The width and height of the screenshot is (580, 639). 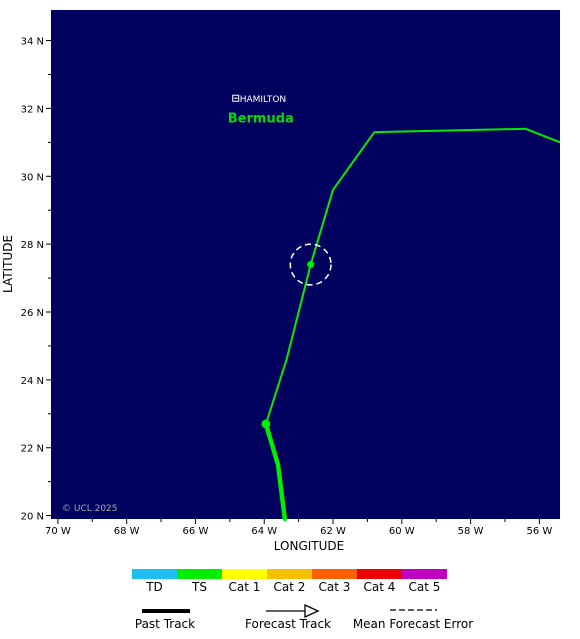 What do you see at coordinates (335, 587) in the screenshot?
I see `legend-category-label: Cat 3` at bounding box center [335, 587].